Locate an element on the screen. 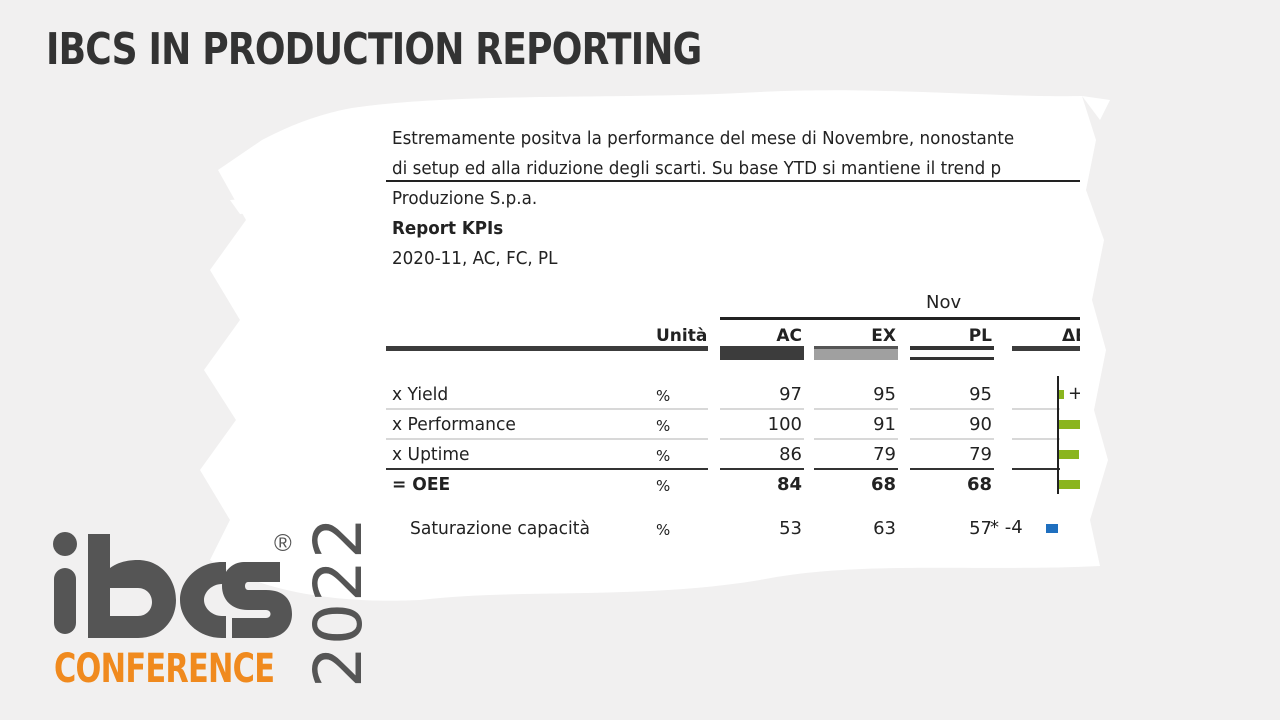 The width and height of the screenshot is (1280, 720). ac-scenario-bar is located at coordinates (762, 353).